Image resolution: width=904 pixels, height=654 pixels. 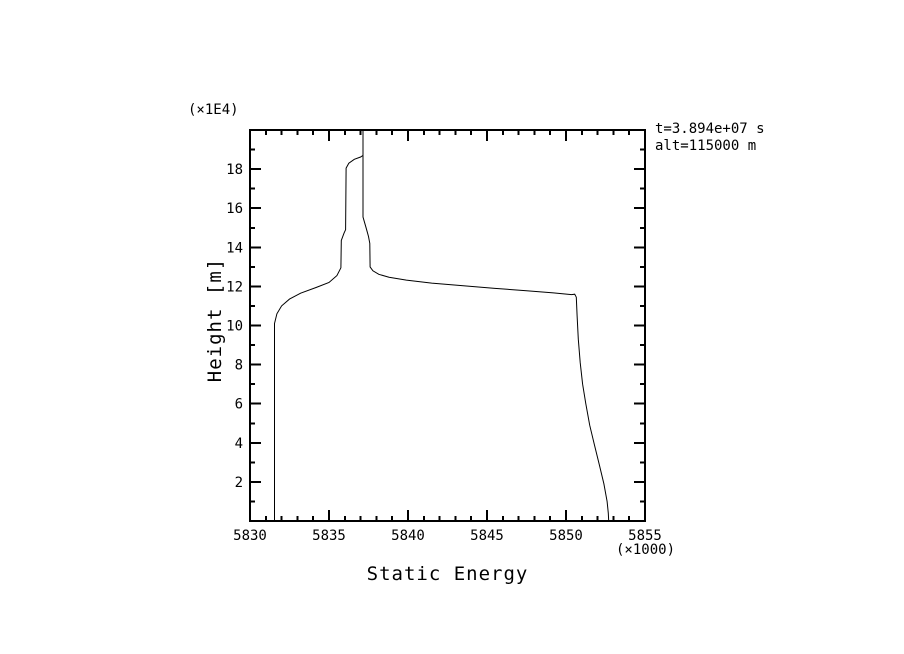 What do you see at coordinates (566, 536) in the screenshot?
I see `x-tick-label: 5850` at bounding box center [566, 536].